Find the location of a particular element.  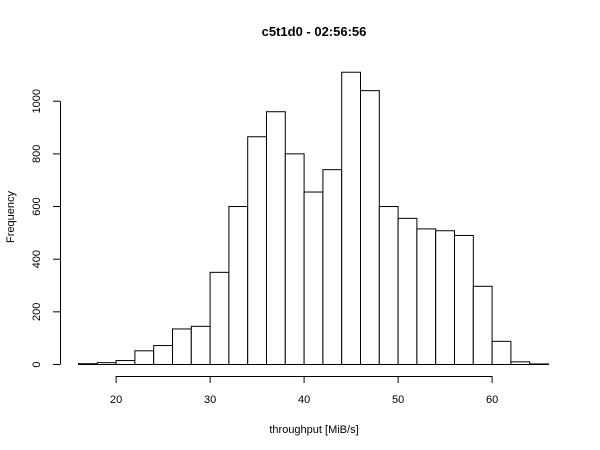

x-tick-label: 50 is located at coordinates (398, 400).